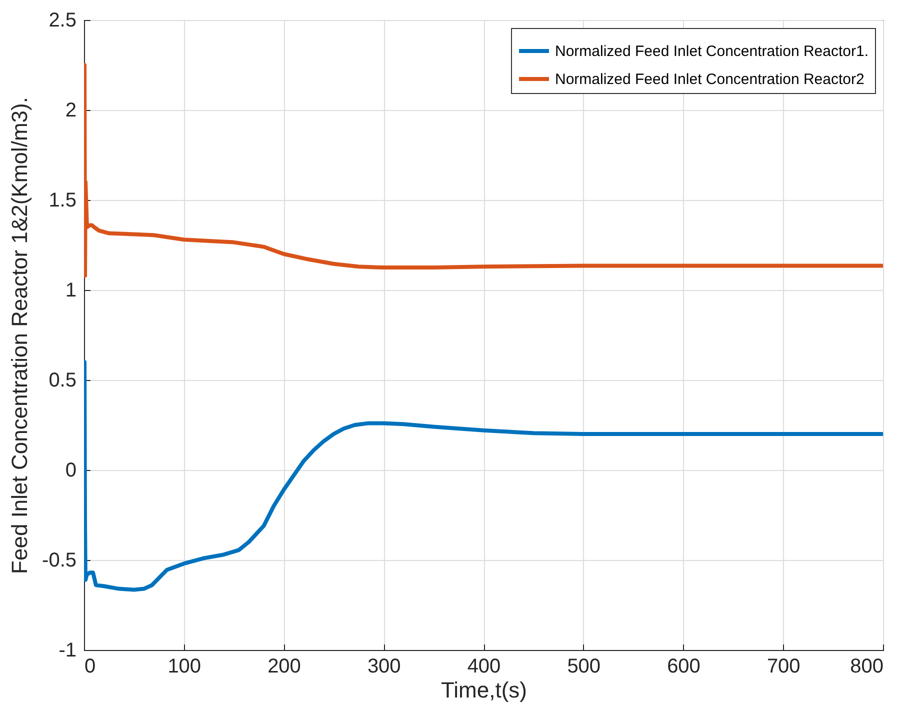 This screenshot has width=921, height=725. Describe the element at coordinates (783, 667) in the screenshot. I see `x-tick-label: 700` at that location.